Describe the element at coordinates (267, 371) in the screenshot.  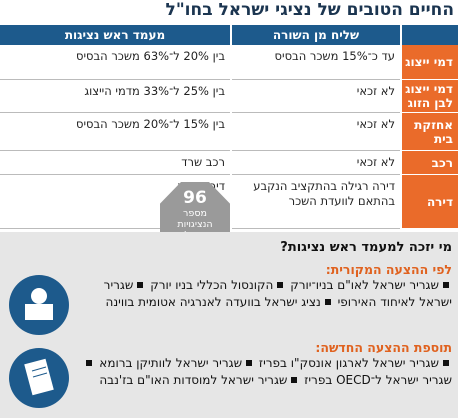
I see `item: שגריר ישראל ל־OECD בפריז` at that location.